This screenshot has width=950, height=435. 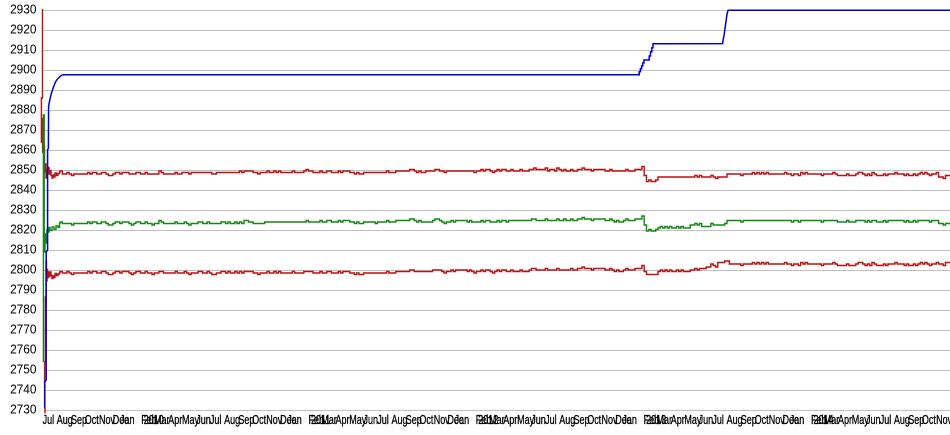 I want to click on svg-text: 2860, so click(x=23, y=149).